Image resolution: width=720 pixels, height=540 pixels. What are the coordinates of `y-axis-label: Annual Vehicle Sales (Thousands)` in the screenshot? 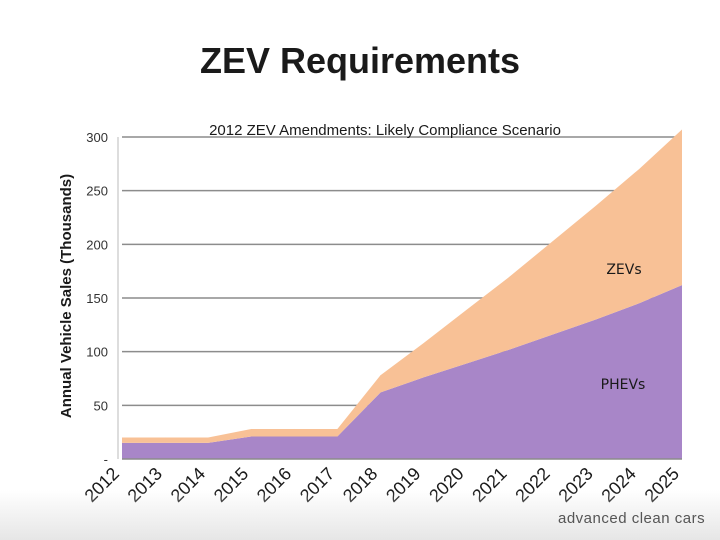 It's located at (66, 296).